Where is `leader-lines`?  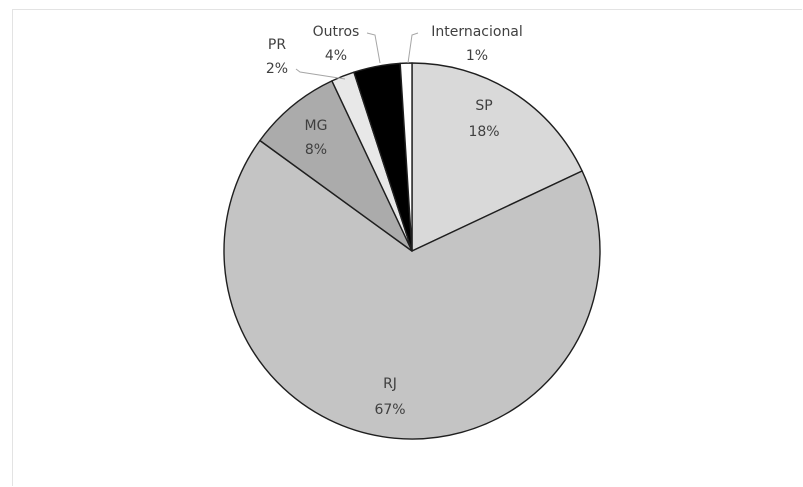
leader-lines is located at coordinates (357, 56).